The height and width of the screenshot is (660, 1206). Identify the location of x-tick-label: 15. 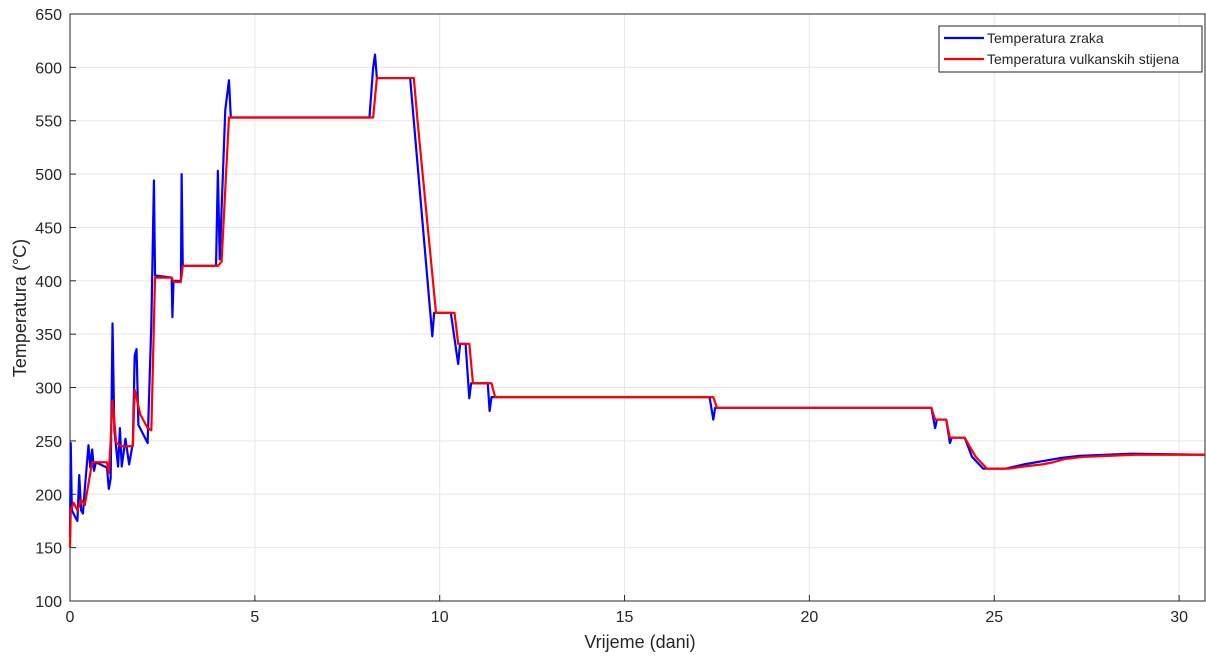
(625, 617).